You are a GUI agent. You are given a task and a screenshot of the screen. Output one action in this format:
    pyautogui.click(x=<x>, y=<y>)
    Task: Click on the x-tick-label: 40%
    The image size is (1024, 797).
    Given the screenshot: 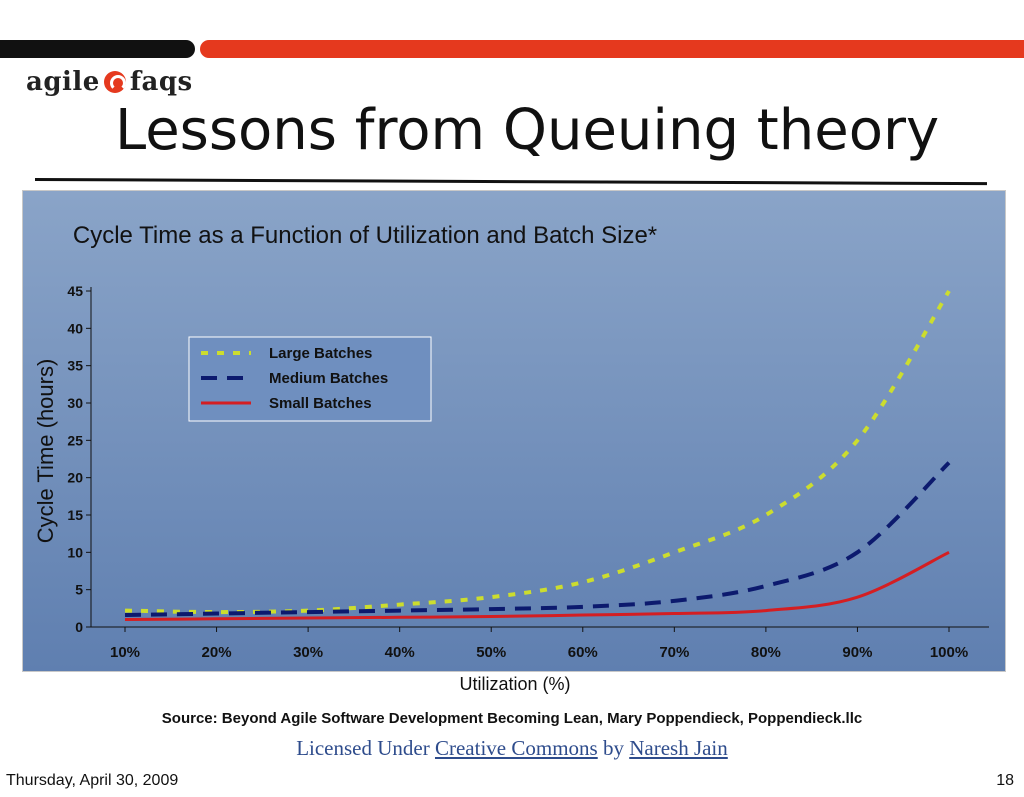 What is the action you would take?
    pyautogui.click(x=400, y=652)
    